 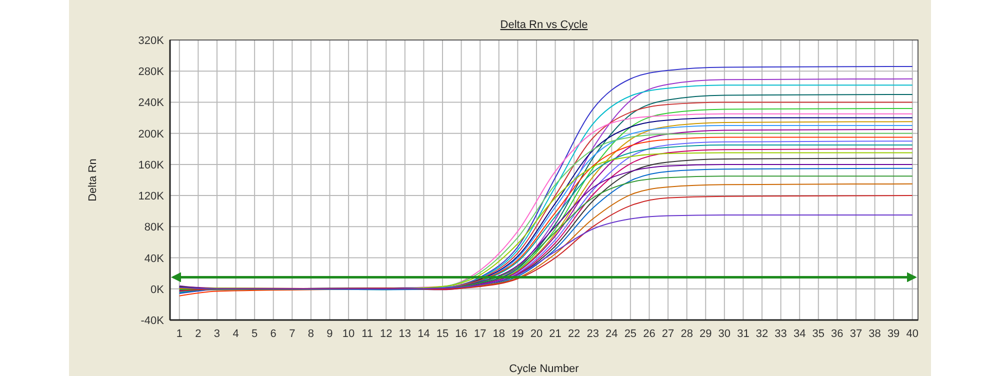 What do you see at coordinates (154, 258) in the screenshot?
I see `y-tick-label: 40K` at bounding box center [154, 258].